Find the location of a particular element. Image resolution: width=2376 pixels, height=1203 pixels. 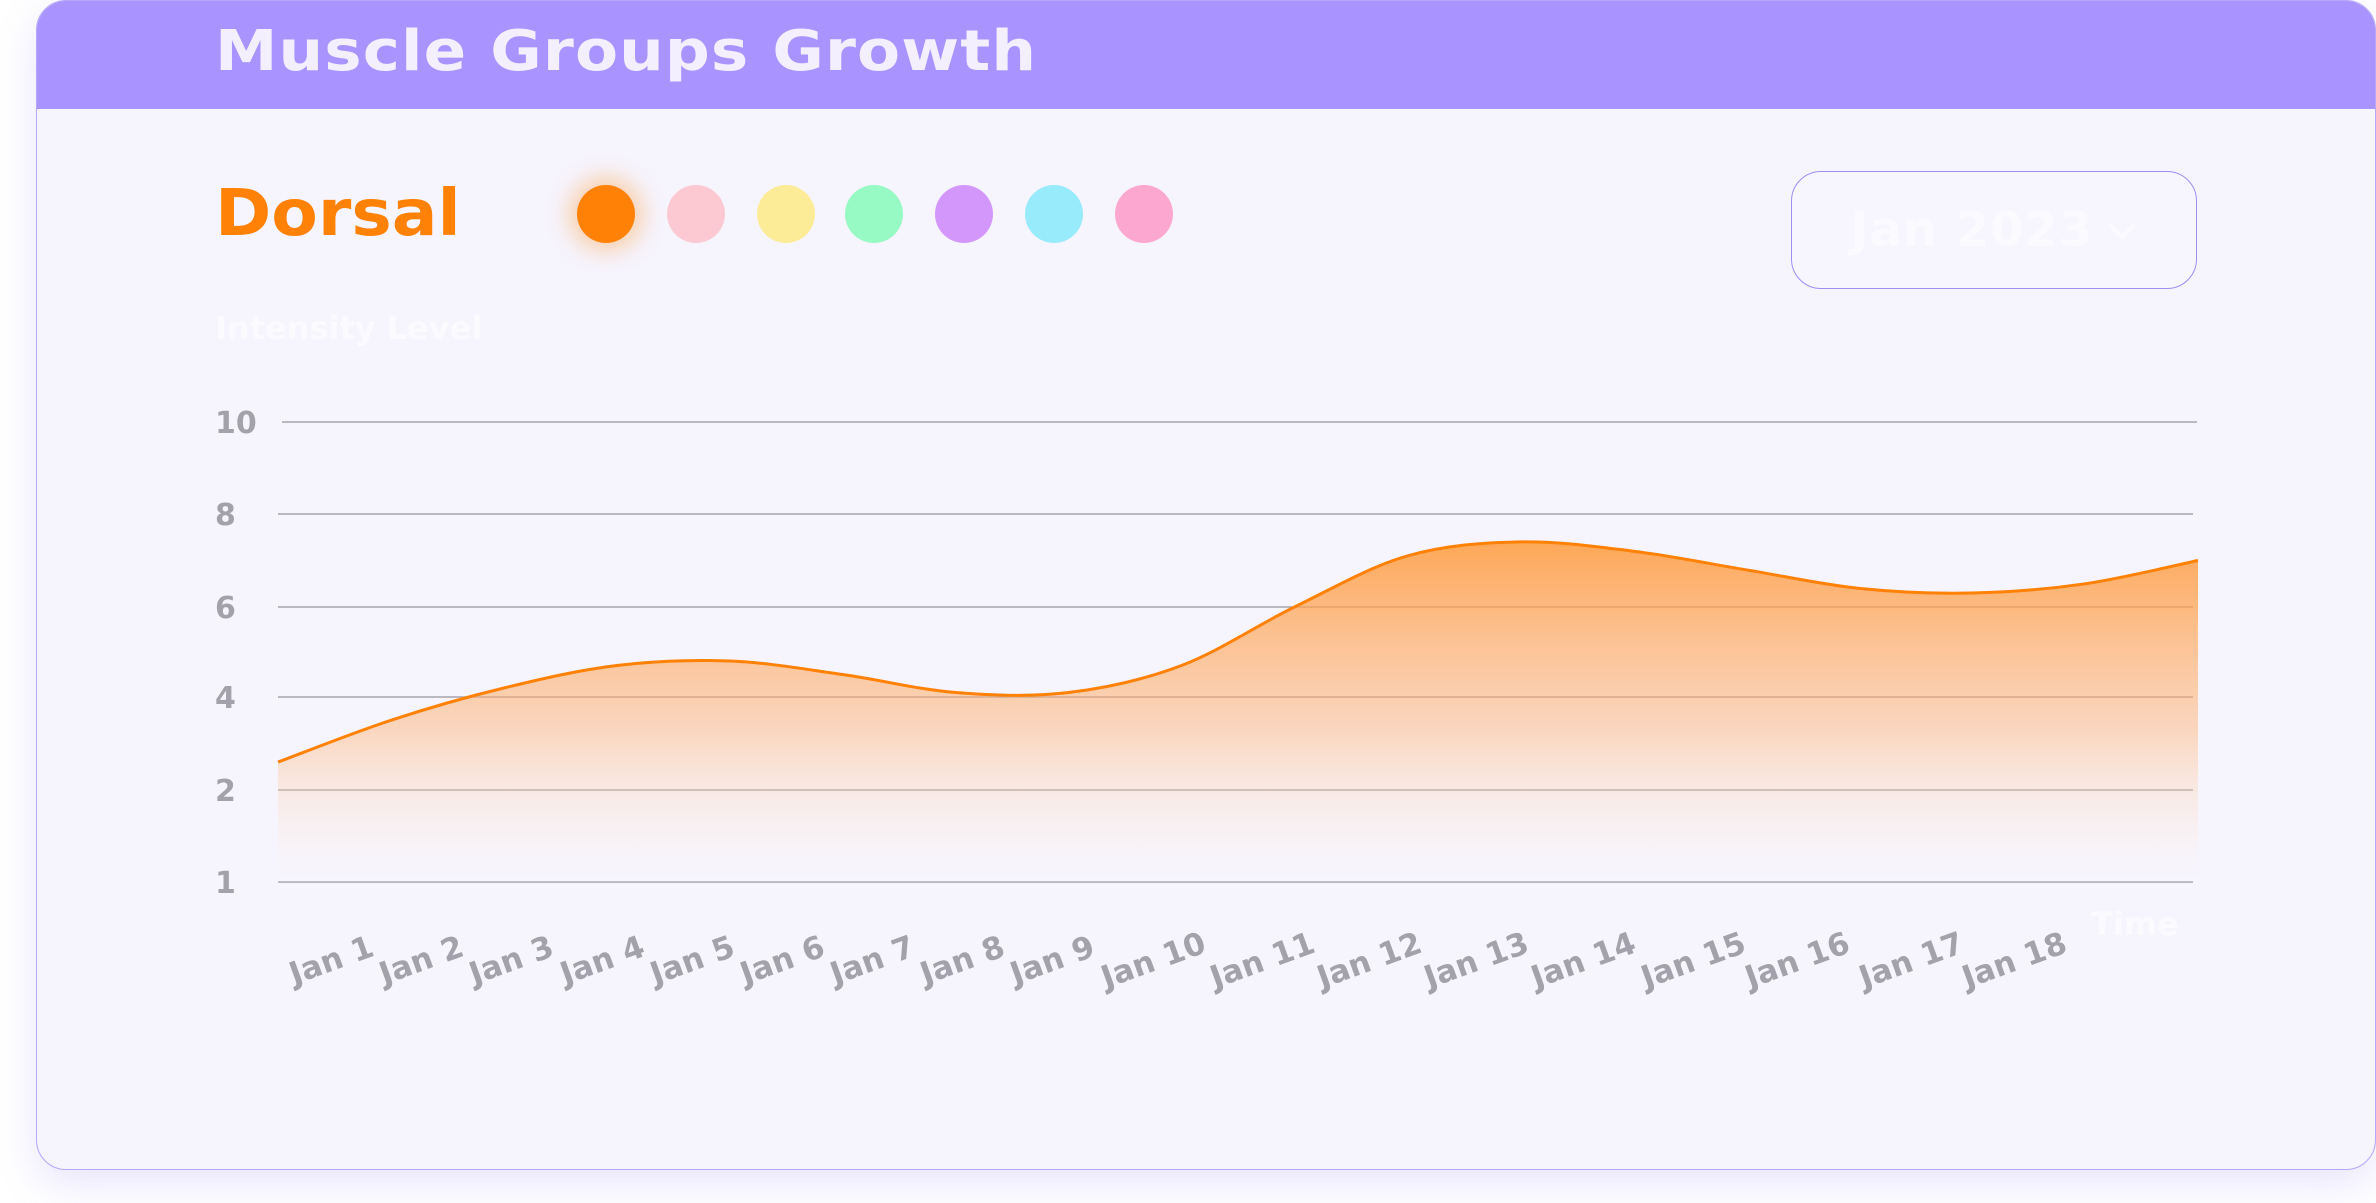

x-tick-label: Jan 14 is located at coordinates (1583, 961).